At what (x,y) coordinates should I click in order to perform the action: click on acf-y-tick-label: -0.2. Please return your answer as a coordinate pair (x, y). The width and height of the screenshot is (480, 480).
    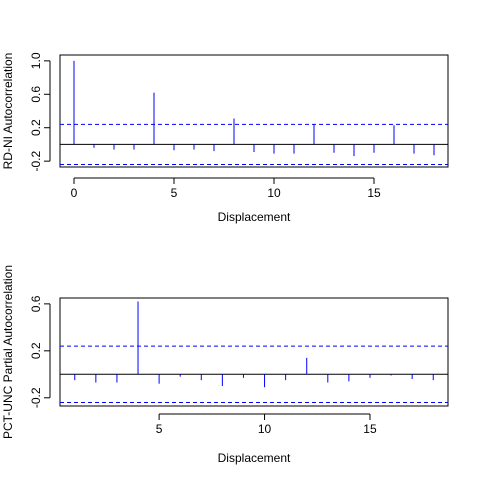
    Looking at the image, I should click on (36, 160).